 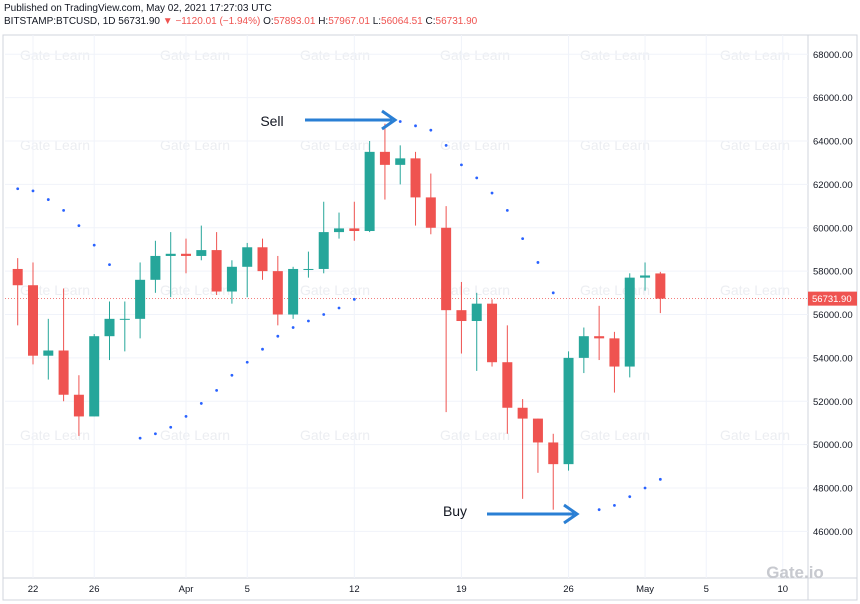 I want to click on sell-arrow-head, so click(x=389, y=120).